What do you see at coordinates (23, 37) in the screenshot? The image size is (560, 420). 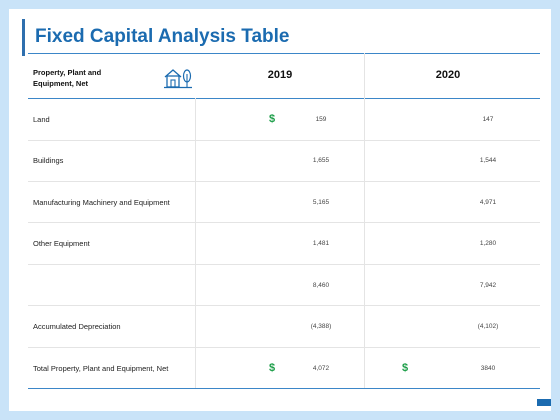 I see `title-accent-bar` at bounding box center [23, 37].